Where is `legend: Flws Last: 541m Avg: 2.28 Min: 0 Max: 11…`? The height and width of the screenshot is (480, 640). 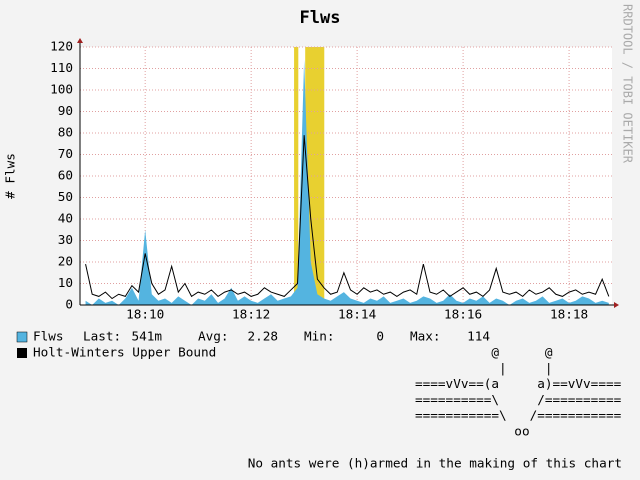
legend: Flws Last: 541m Avg: 2.28 Min: 0 Max: 11… is located at coordinates (253, 344).